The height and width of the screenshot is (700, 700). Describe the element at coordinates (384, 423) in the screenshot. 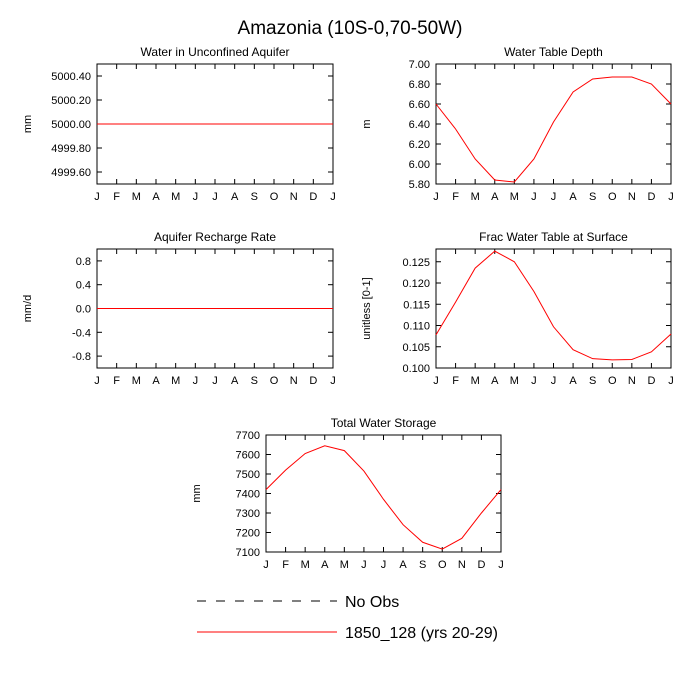

I see `chart-title: Total Water Storage` at that location.